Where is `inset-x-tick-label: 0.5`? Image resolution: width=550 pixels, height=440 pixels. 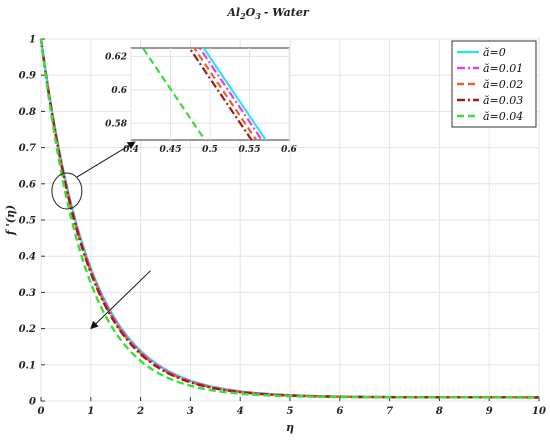 inset-x-tick-label: 0.5 is located at coordinates (210, 150).